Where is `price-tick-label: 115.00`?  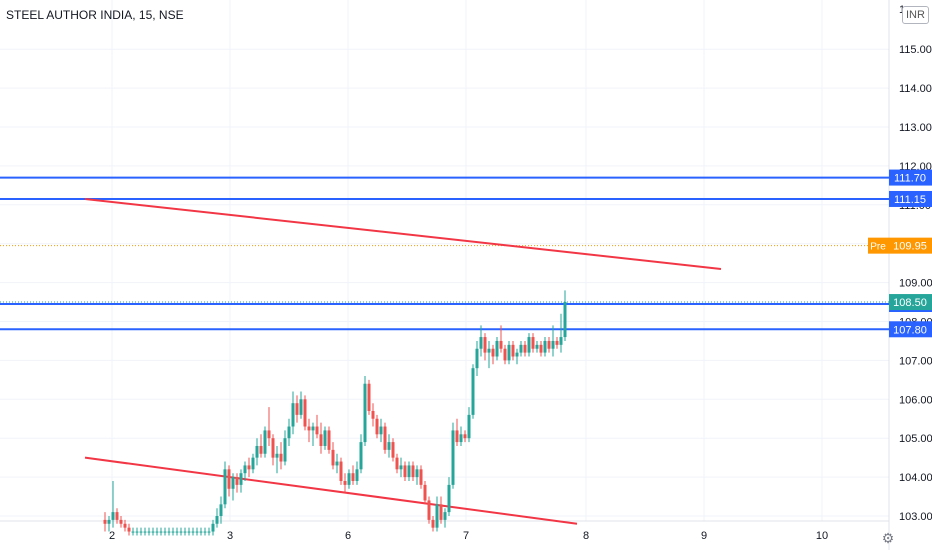 price-tick-label: 115.00 is located at coordinates (915, 50).